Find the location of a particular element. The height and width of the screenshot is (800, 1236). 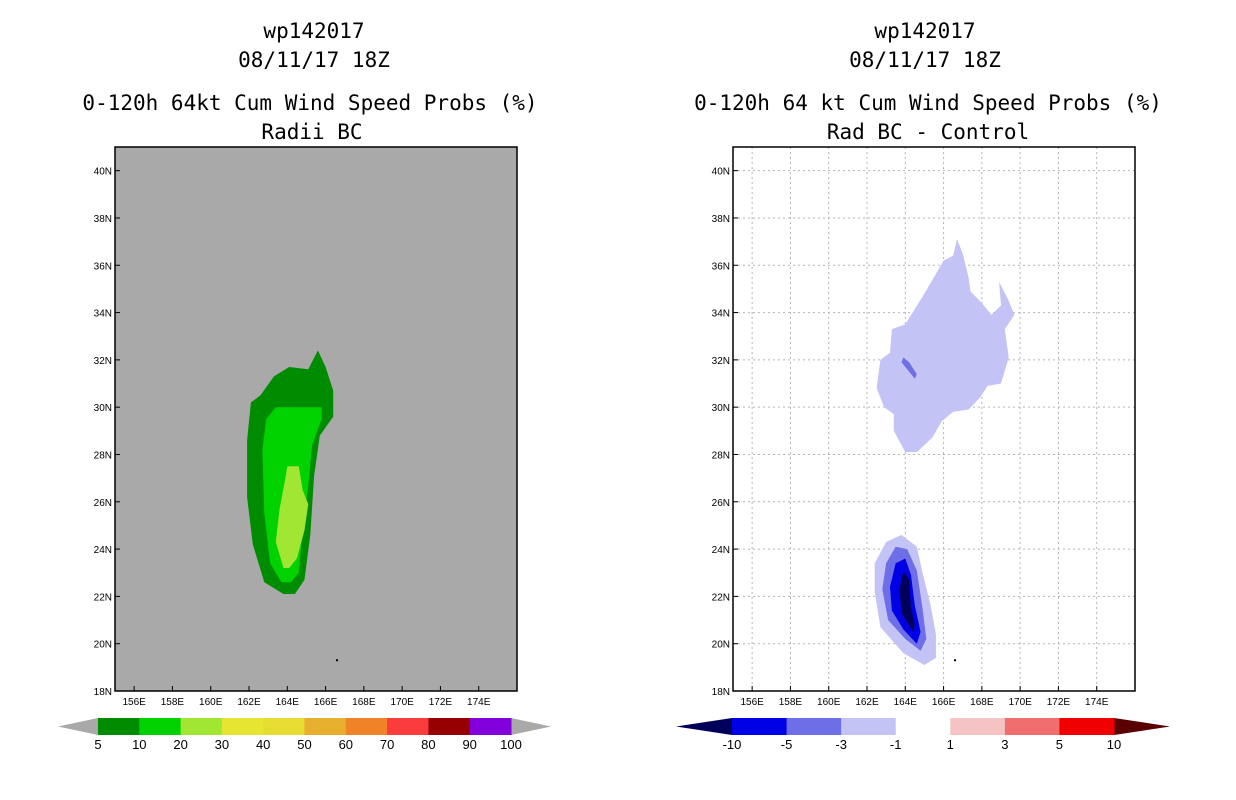

right-subtitle: Rad BC - Control is located at coordinates (928, 132).